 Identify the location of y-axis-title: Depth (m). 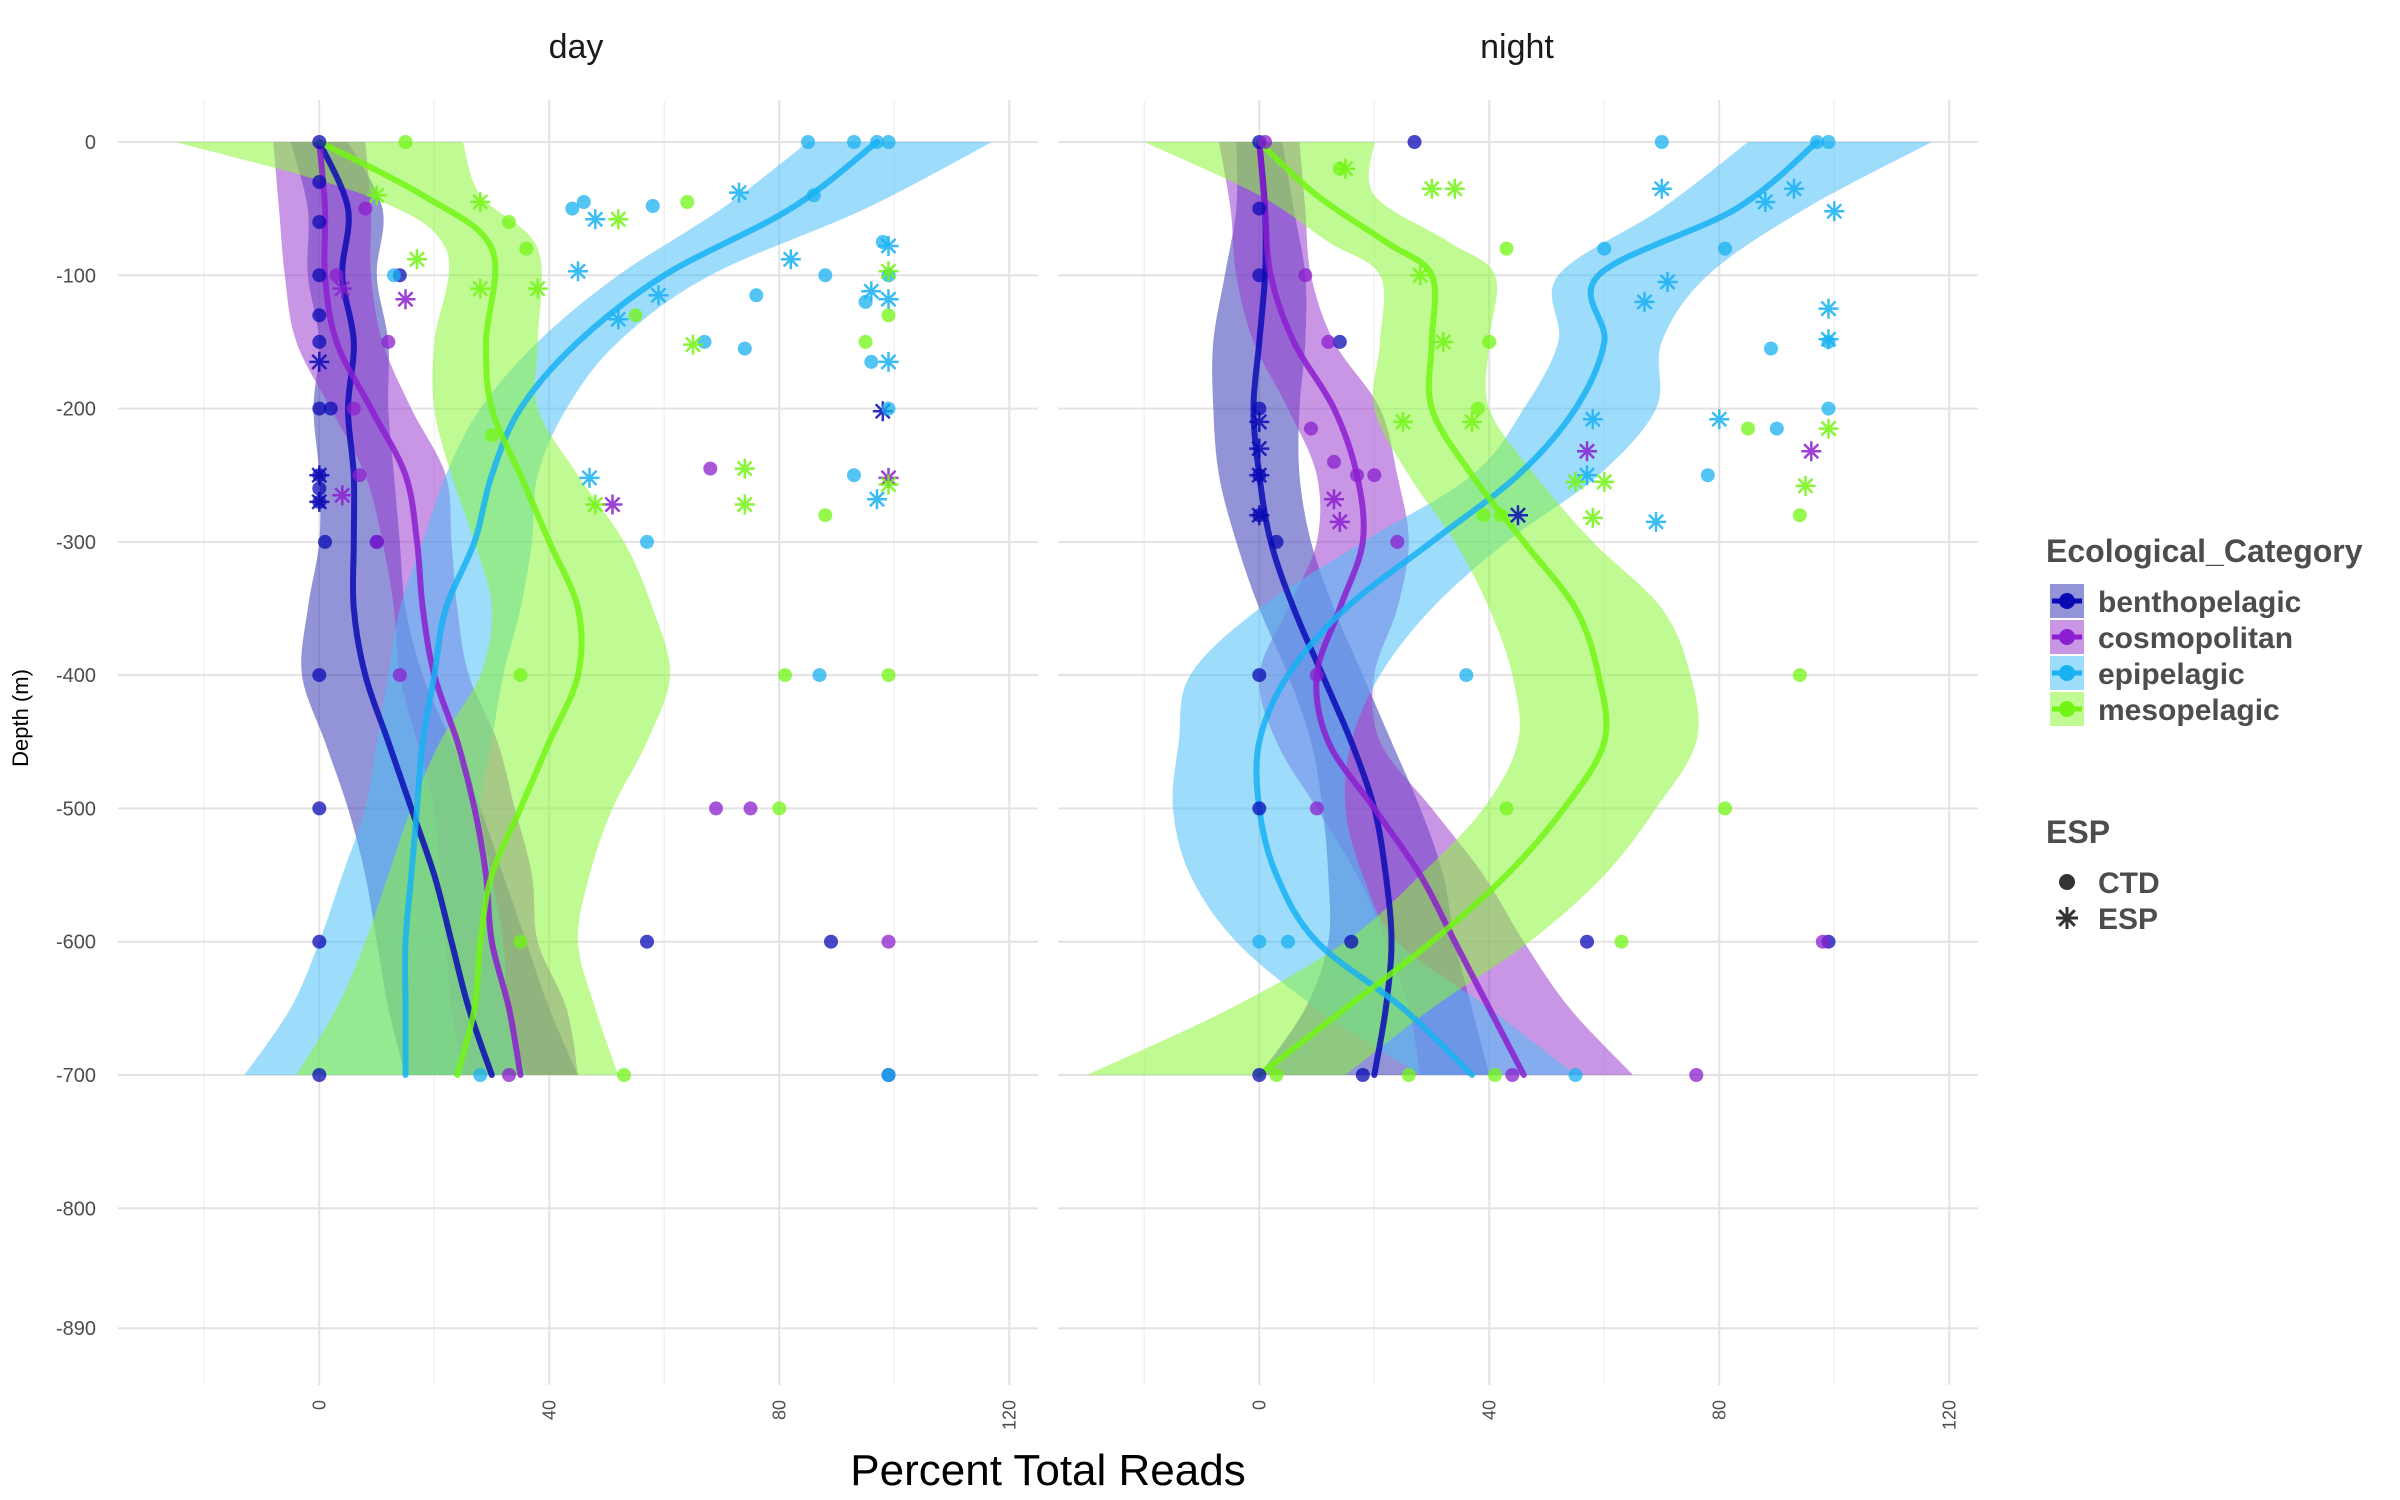
(20, 718).